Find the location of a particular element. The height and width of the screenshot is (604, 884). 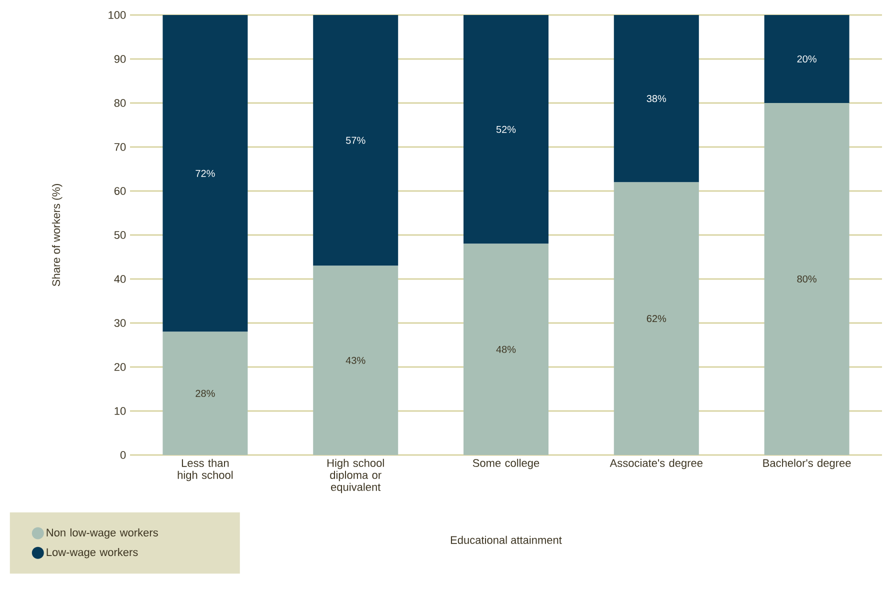

x-axis-title: Educational attainment is located at coordinates (506, 540).